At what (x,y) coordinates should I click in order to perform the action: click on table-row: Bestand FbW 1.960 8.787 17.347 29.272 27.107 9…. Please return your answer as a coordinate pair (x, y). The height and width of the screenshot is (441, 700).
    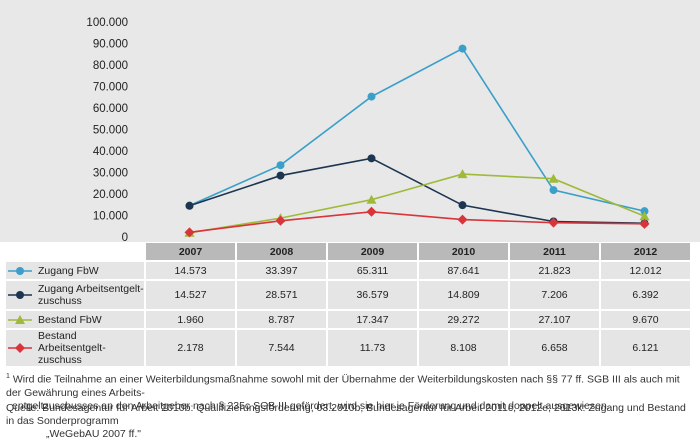
    Looking at the image, I should click on (348, 318).